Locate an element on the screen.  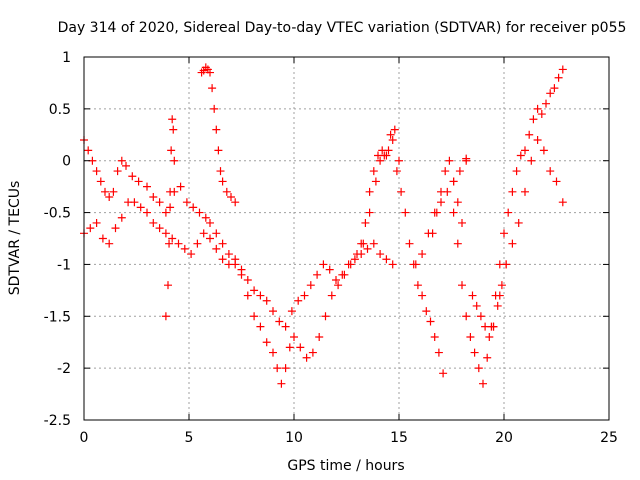
y-tick-label: -1 is located at coordinates (64, 265).